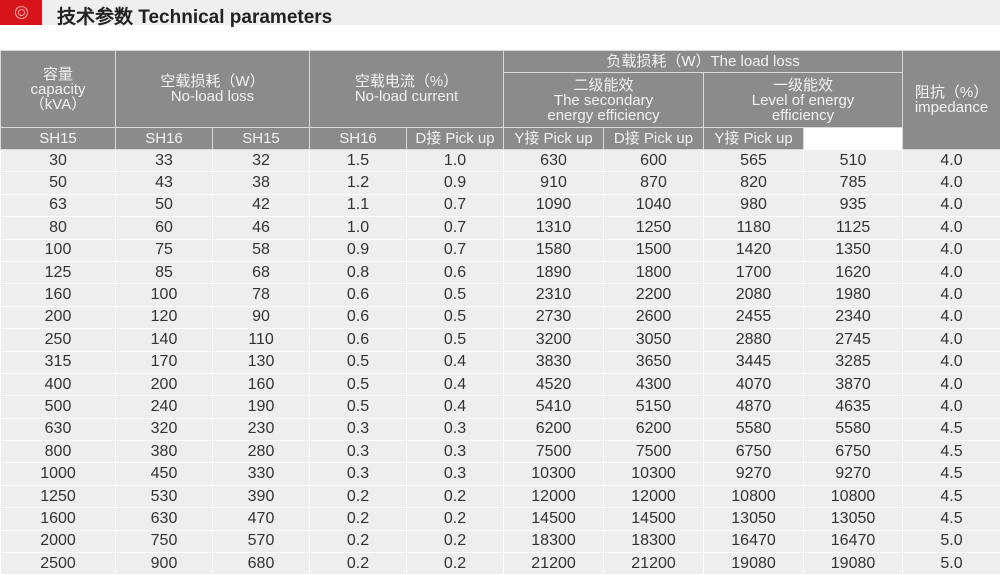  I want to click on table-cell: 330, so click(261, 474).